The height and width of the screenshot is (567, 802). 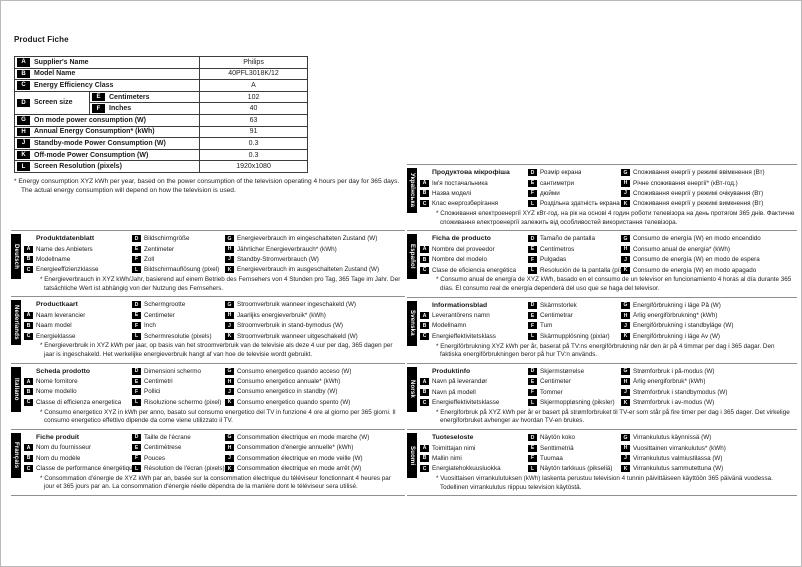 I want to click on row-label-cell: H Annual Energy Consumption* (kWh), so click(x=107, y=132).